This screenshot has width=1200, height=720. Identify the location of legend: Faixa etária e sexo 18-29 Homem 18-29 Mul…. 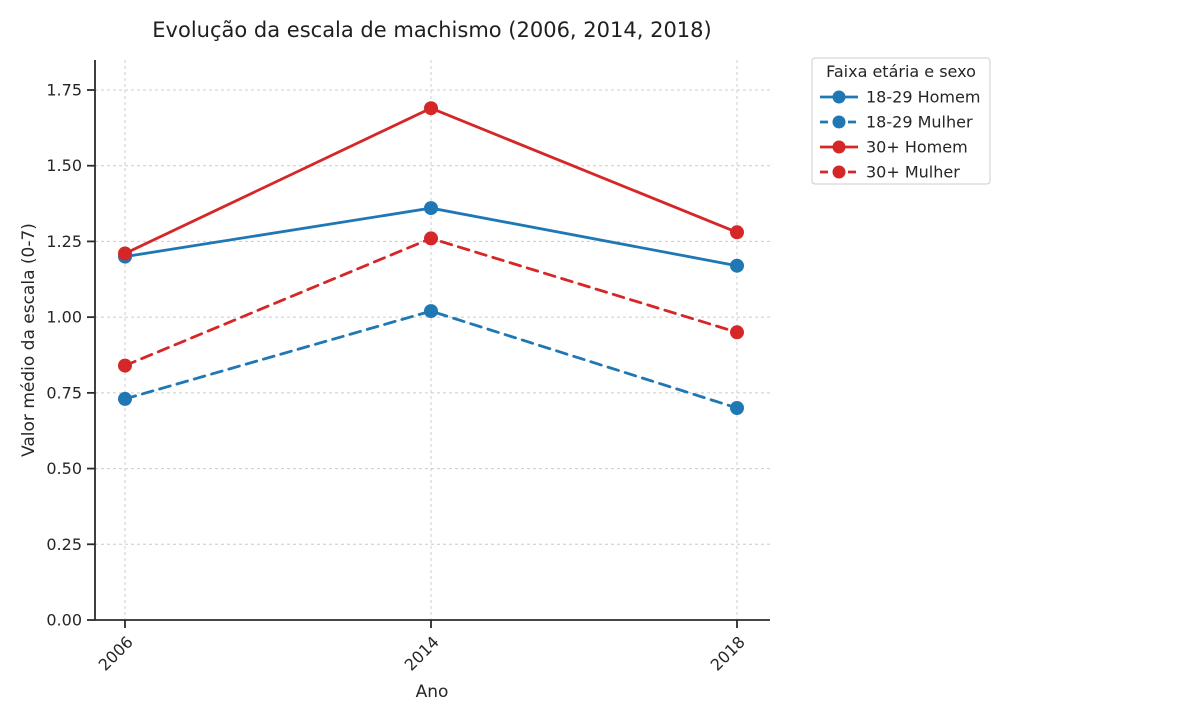
(901, 121).